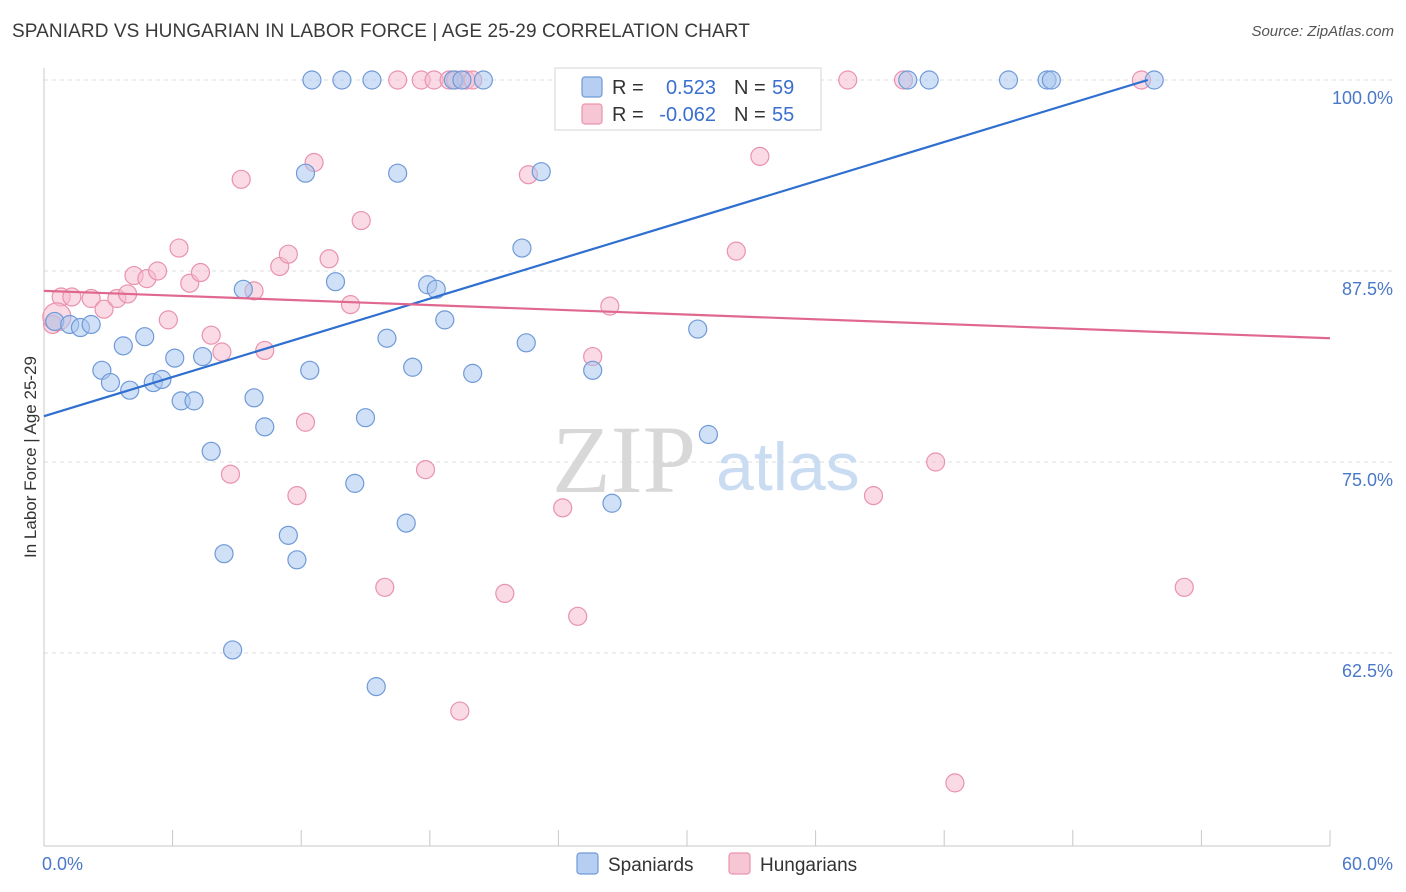  What do you see at coordinates (687, 115) in the screenshot?
I see `legend-r-value-hungarians: -0.062` at bounding box center [687, 115].